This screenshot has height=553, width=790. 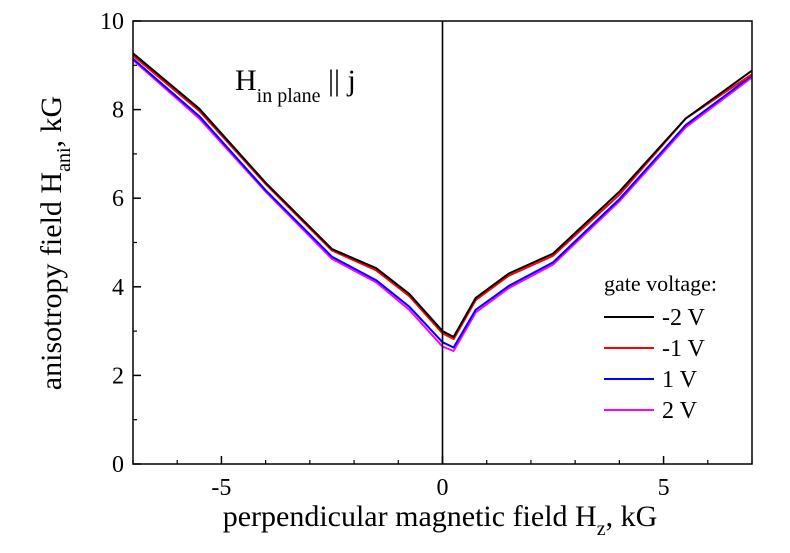 What do you see at coordinates (51, 122) in the screenshot?
I see `y-axis-label-tail: , kG` at bounding box center [51, 122].